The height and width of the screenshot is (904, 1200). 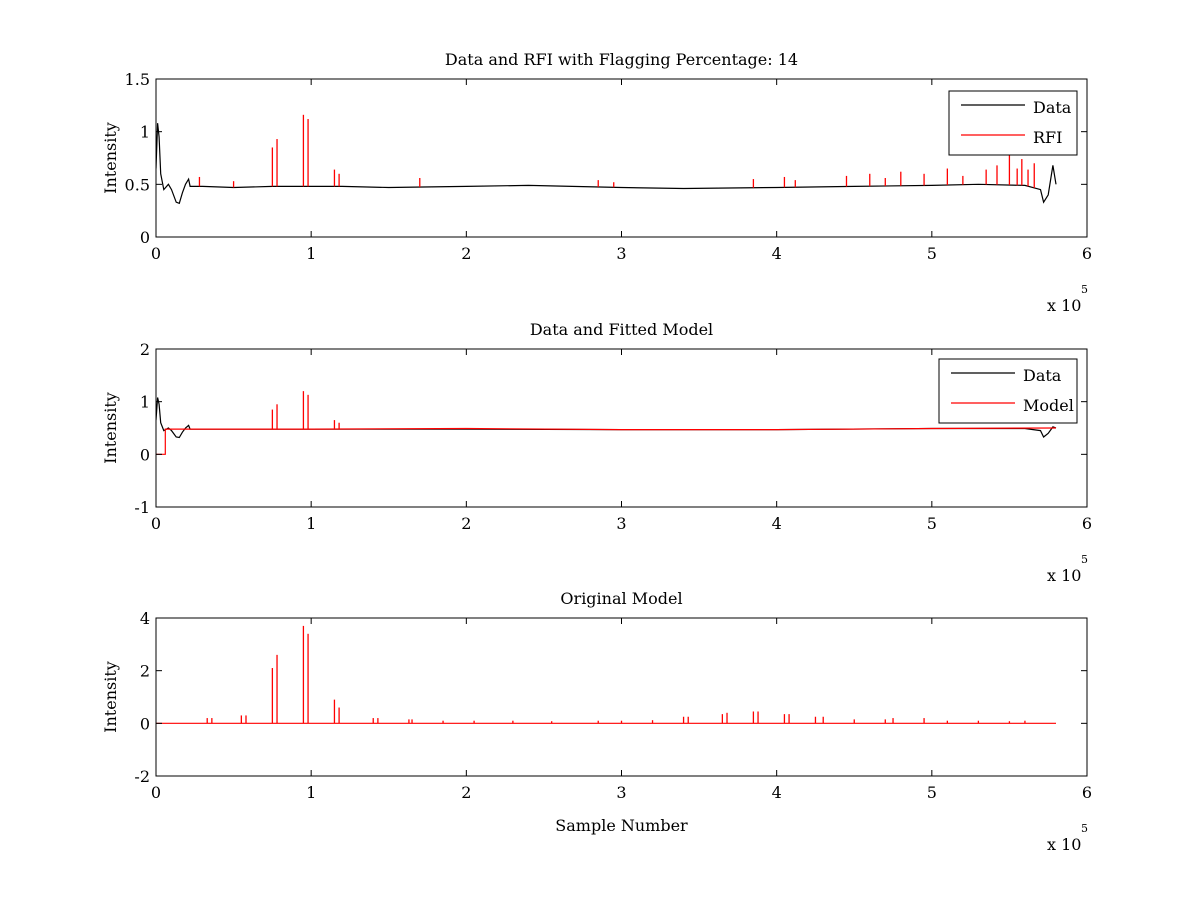 I want to click on y-tick-label: -2, so click(x=142, y=776).